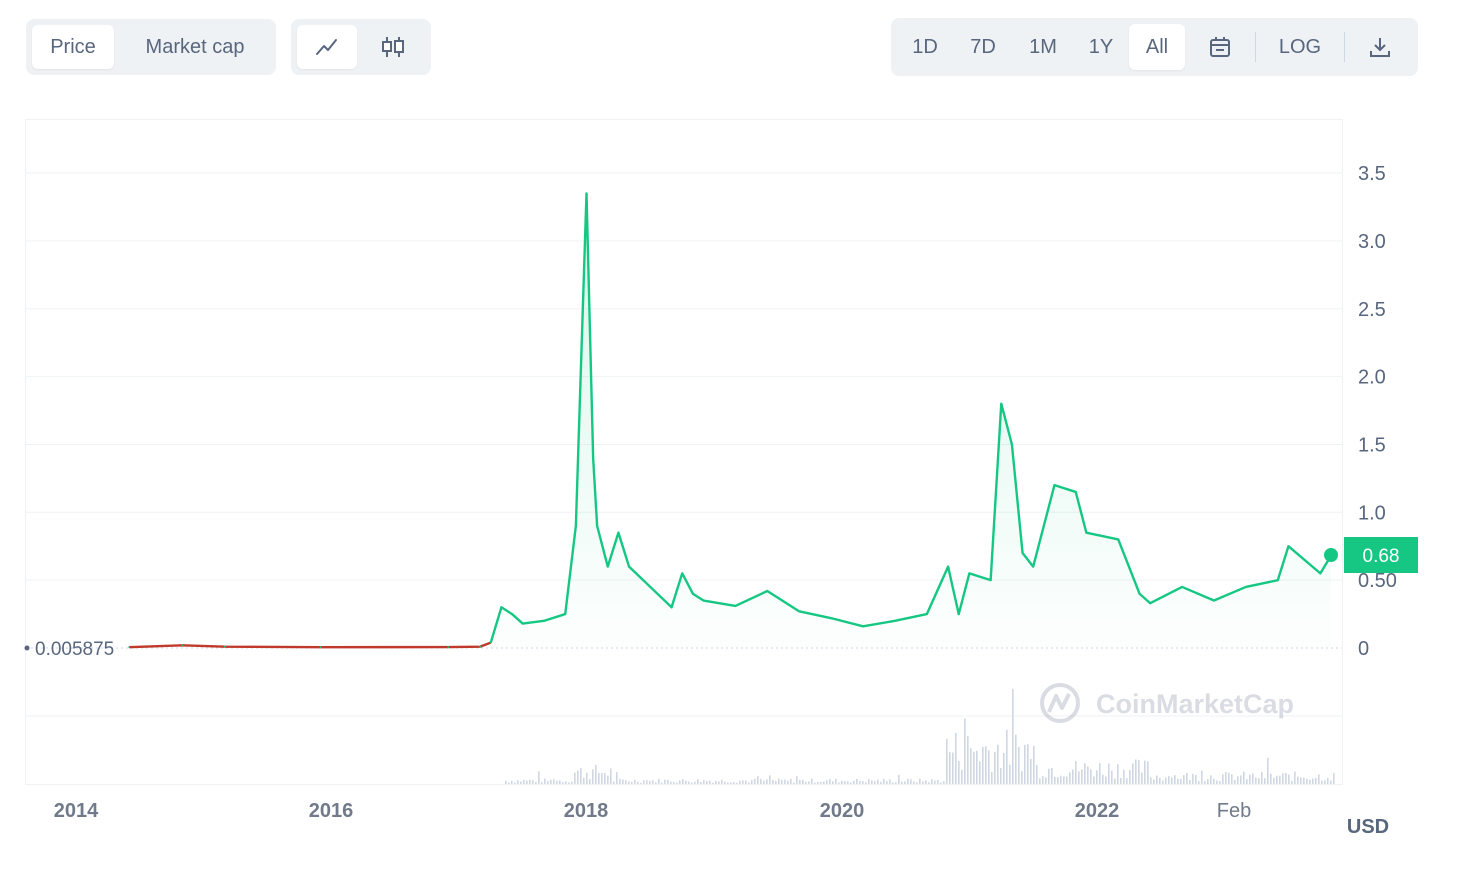  Describe the element at coordinates (393, 47) in the screenshot. I see `candlestick-button` at that location.